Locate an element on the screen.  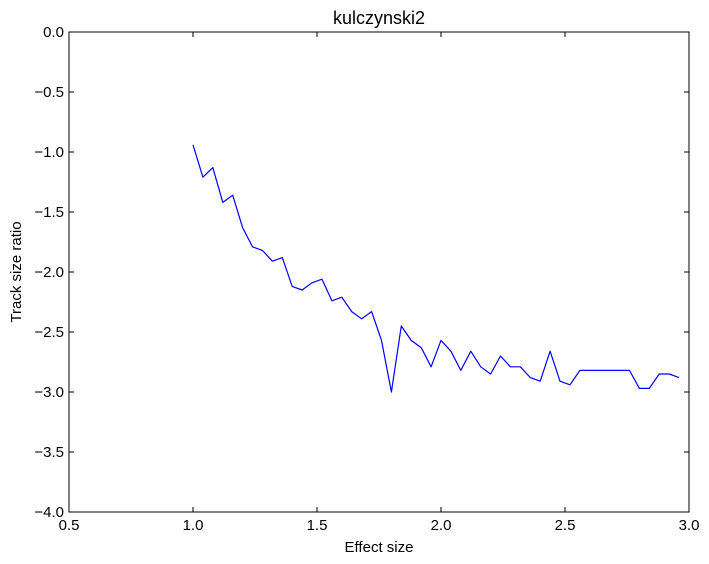
y-tick-label: −3.5 is located at coordinates (49, 452).